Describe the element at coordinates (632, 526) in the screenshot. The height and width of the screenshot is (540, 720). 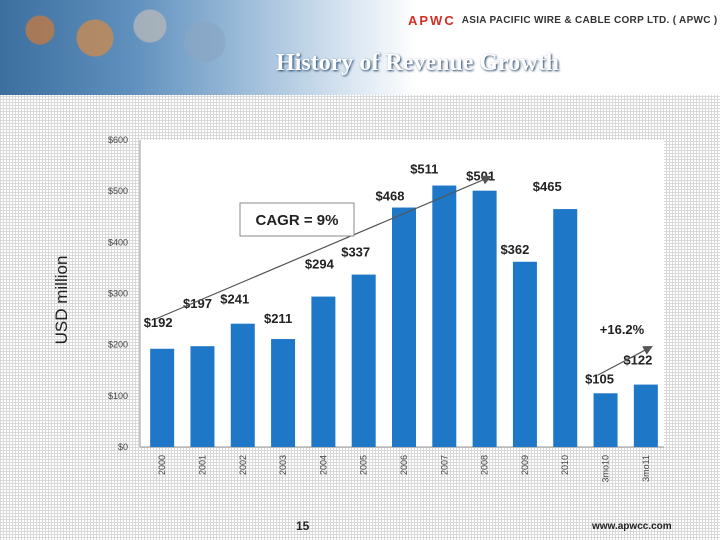
I see `footer-url: www.apwcc.com` at that location.